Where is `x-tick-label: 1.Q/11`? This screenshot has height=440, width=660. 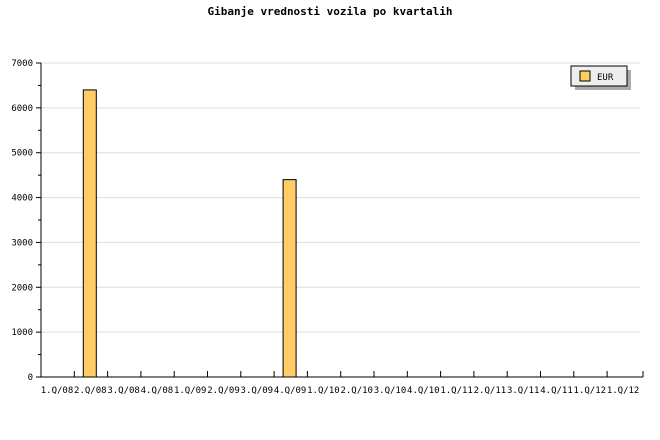 x-tick-label: 1.Q/11 is located at coordinates (456, 391).